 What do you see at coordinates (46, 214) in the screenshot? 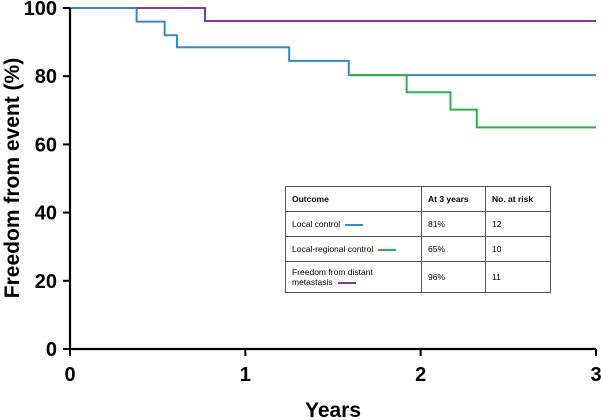
I see `y-tick-label: 40` at bounding box center [46, 214].